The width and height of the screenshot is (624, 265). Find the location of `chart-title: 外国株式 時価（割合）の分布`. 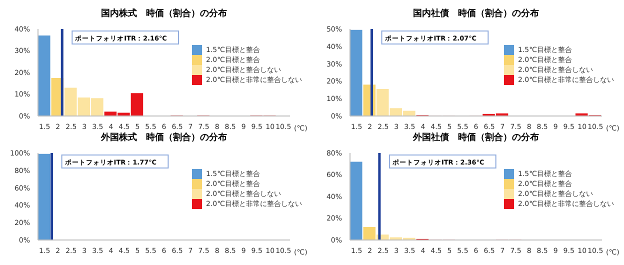

chart-title: 外国株式 時価（割合）の分布 is located at coordinates (164, 138).